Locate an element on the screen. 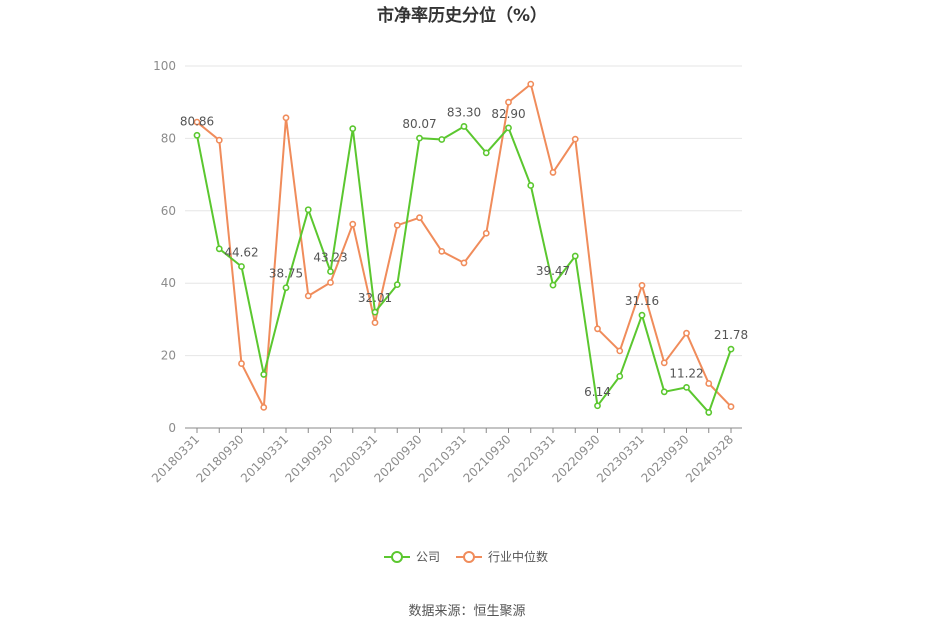  legend: 公司 行业中位数 is located at coordinates (466, 556).